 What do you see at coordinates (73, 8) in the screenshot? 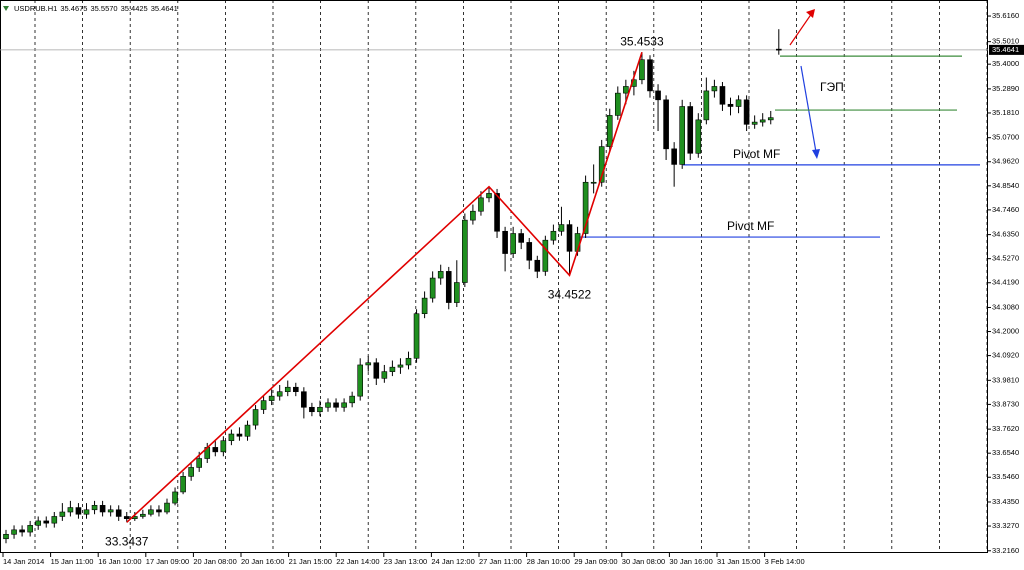
I see `header-value: 35.4675` at bounding box center [73, 8].